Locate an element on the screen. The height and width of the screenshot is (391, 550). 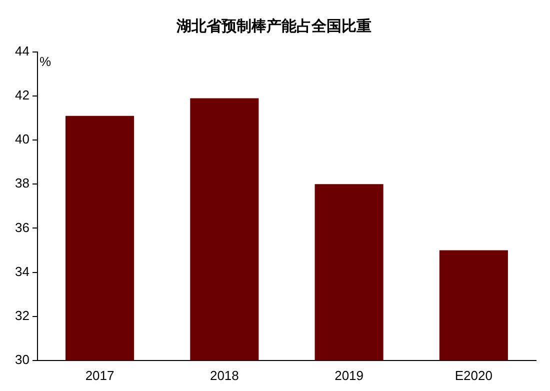
y-tick-label: 32 is located at coordinates (22, 315).